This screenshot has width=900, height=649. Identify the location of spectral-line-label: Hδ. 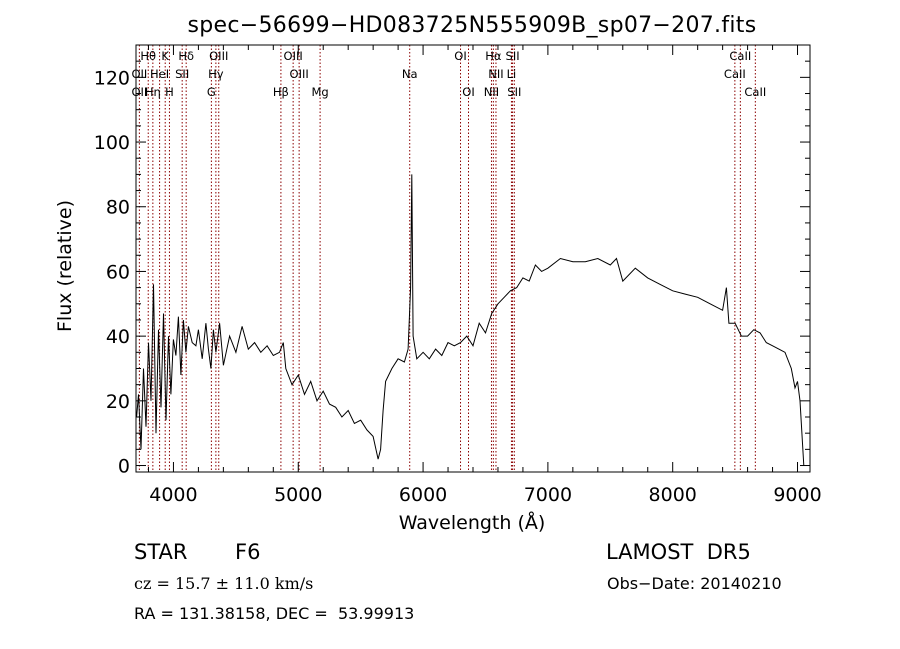
(186, 56).